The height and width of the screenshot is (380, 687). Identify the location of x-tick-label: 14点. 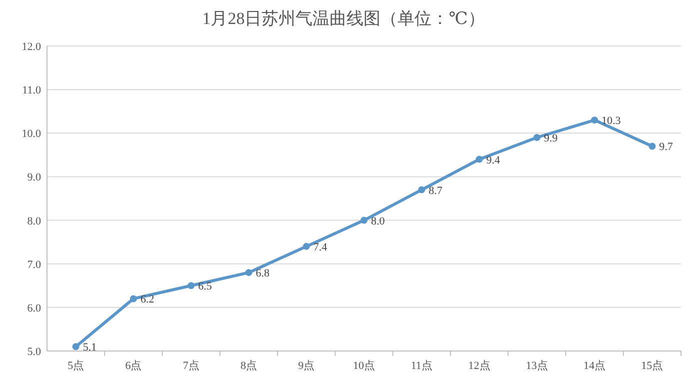
(595, 365).